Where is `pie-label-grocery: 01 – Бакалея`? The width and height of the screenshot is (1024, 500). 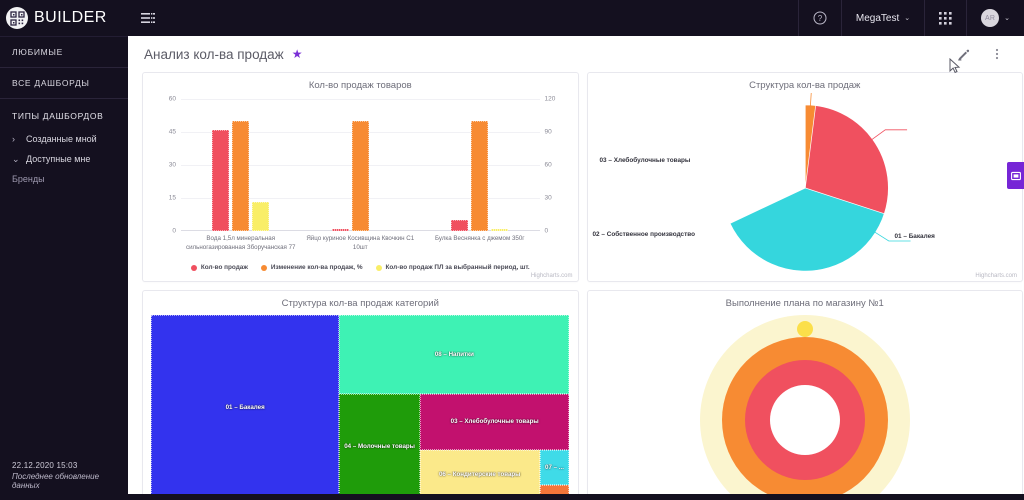 pie-label-grocery: 01 – Бакалея is located at coordinates (914, 236).